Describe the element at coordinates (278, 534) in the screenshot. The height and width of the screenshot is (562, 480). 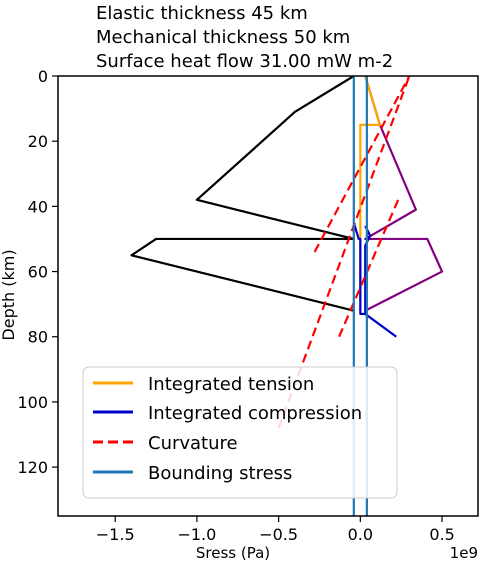
I see `x-tick-label: −0.5` at that location.